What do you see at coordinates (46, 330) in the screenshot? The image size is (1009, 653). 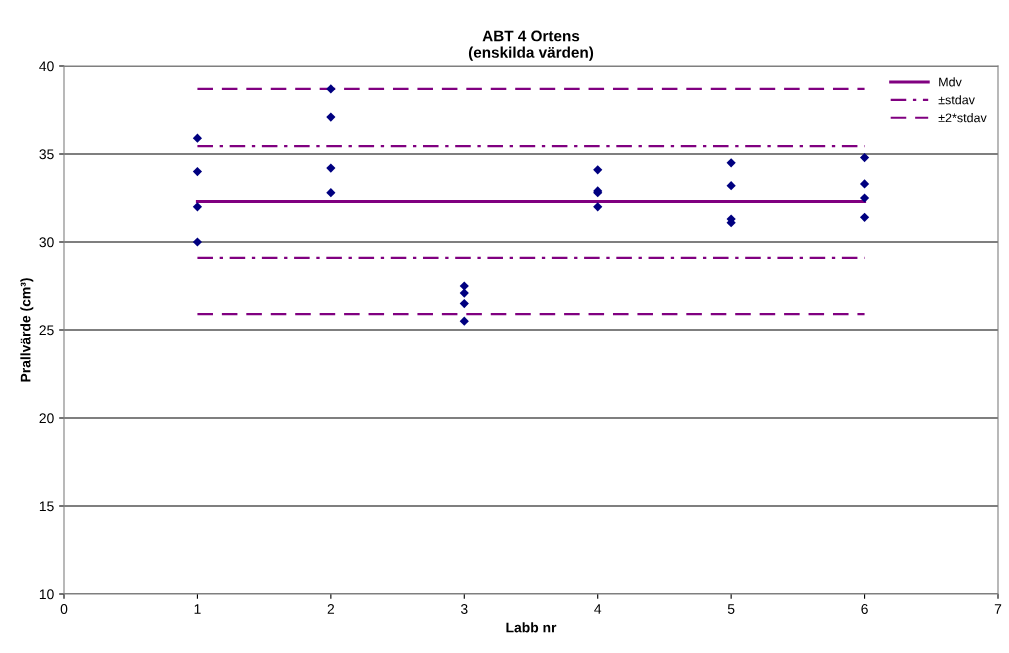 I see `y-tick-label: 25` at bounding box center [46, 330].